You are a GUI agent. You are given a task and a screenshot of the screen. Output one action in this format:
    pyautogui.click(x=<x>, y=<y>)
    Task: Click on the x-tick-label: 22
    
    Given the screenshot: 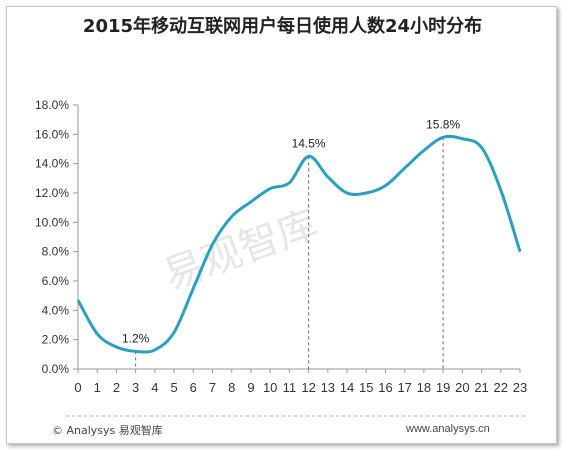 What is the action you would take?
    pyautogui.click(x=501, y=387)
    